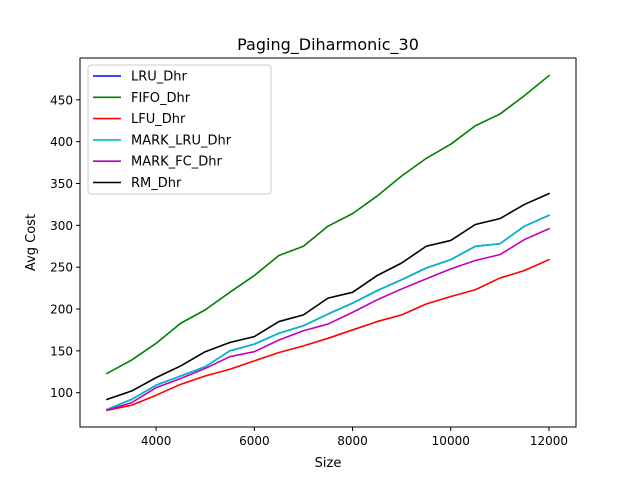 The image size is (640, 480). I want to click on x-axis-ticks: 4000 6000 8000 10000 12000, so click(354, 437).